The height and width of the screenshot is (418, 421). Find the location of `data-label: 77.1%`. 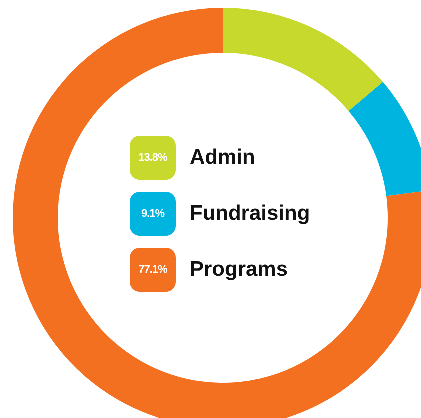

data-label: 77.1% is located at coordinates (153, 270).